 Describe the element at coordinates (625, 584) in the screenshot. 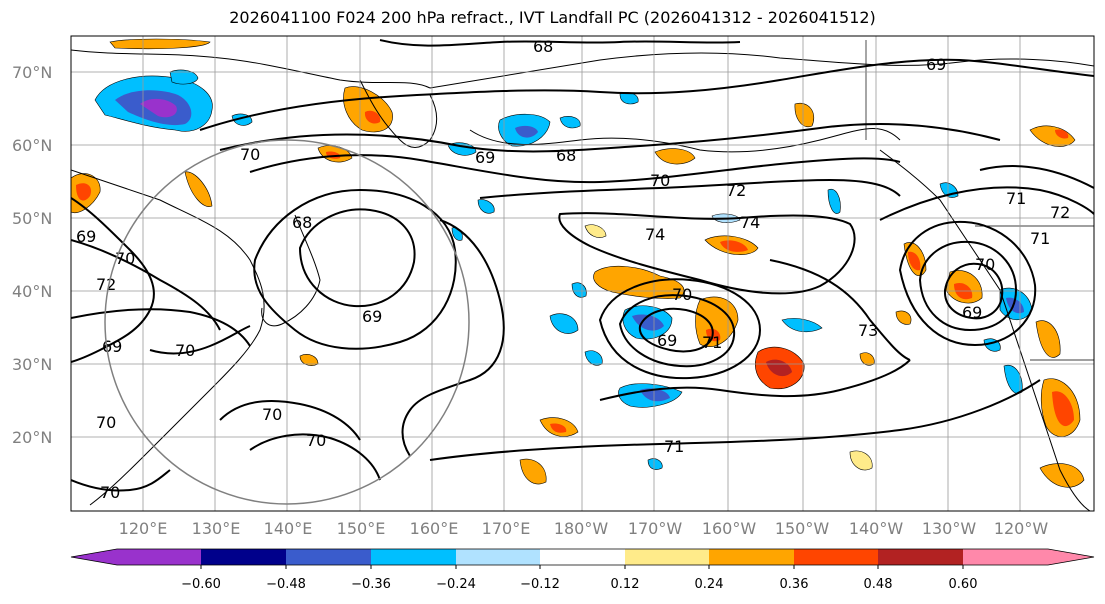

I see `colorbar-tick-label: 0.12` at that location.